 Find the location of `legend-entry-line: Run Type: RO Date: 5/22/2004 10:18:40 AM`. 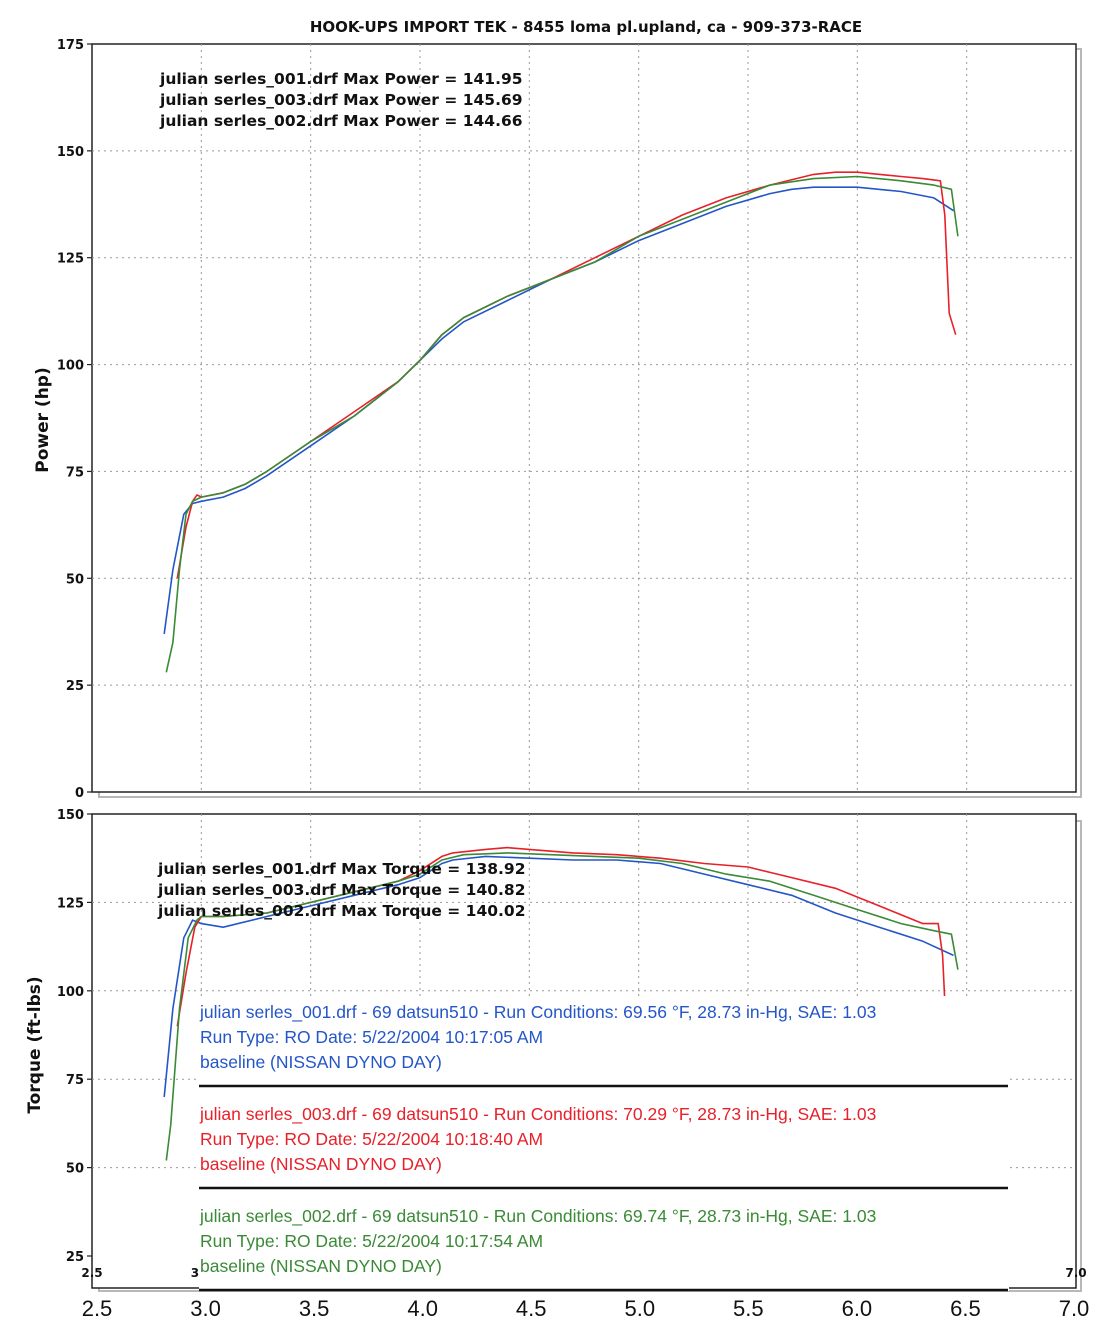

legend-entry-line: Run Type: RO Date: 5/22/2004 10:18:40 AM is located at coordinates (371, 1139).